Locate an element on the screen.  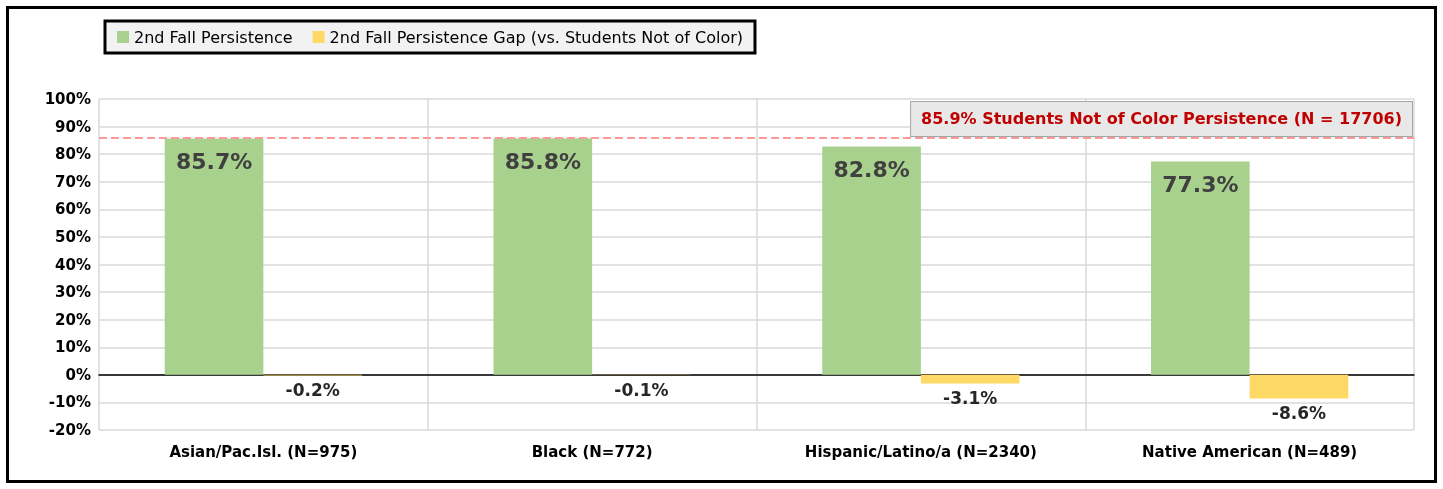
y-tick-label: 10% is located at coordinates (73, 347).